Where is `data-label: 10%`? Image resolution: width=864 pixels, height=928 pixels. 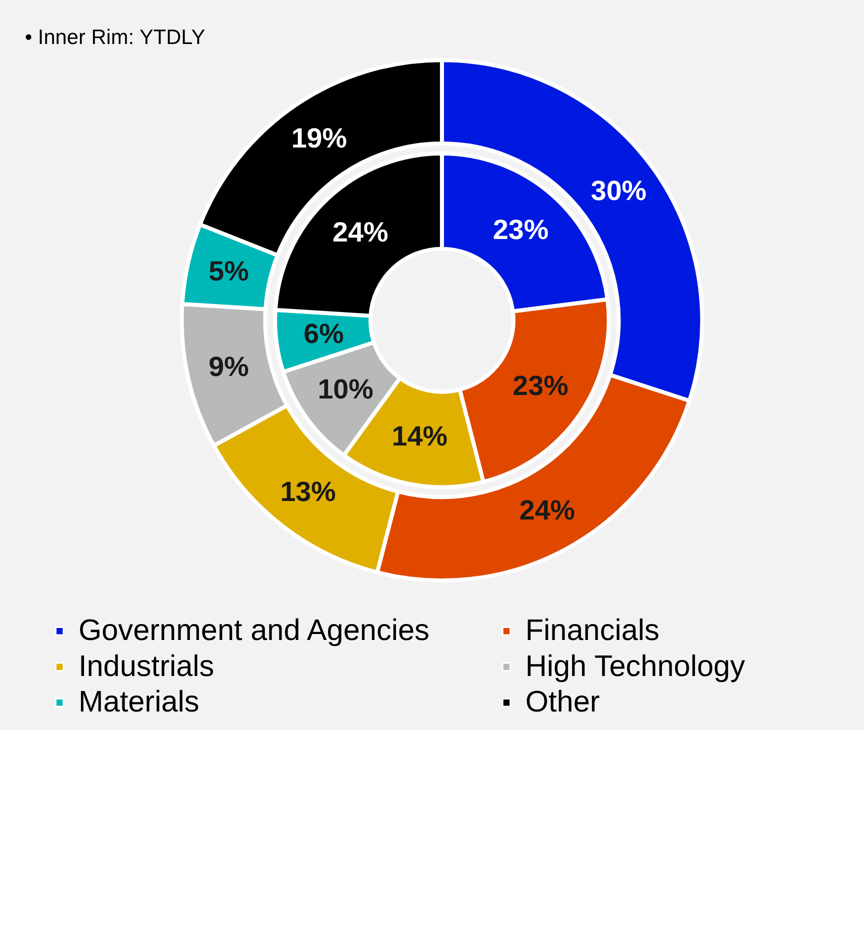 data-label: 10% is located at coordinates (346, 388).